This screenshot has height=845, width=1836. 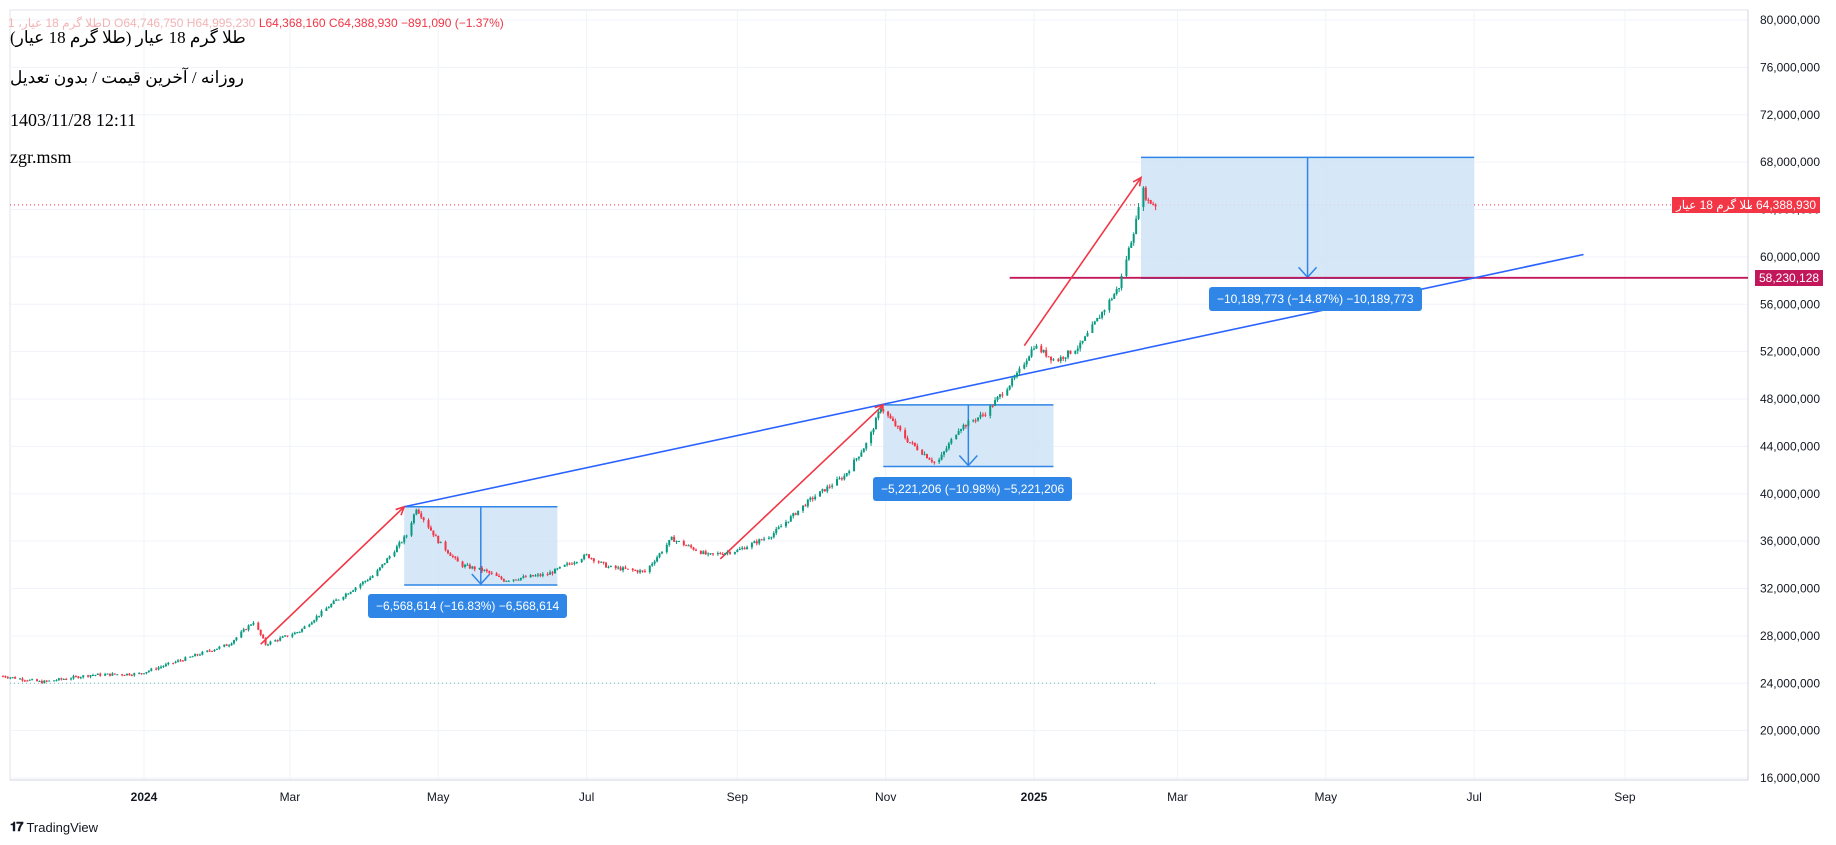 What do you see at coordinates (62, 827) in the screenshot?
I see `brand-name: TradingView` at bounding box center [62, 827].